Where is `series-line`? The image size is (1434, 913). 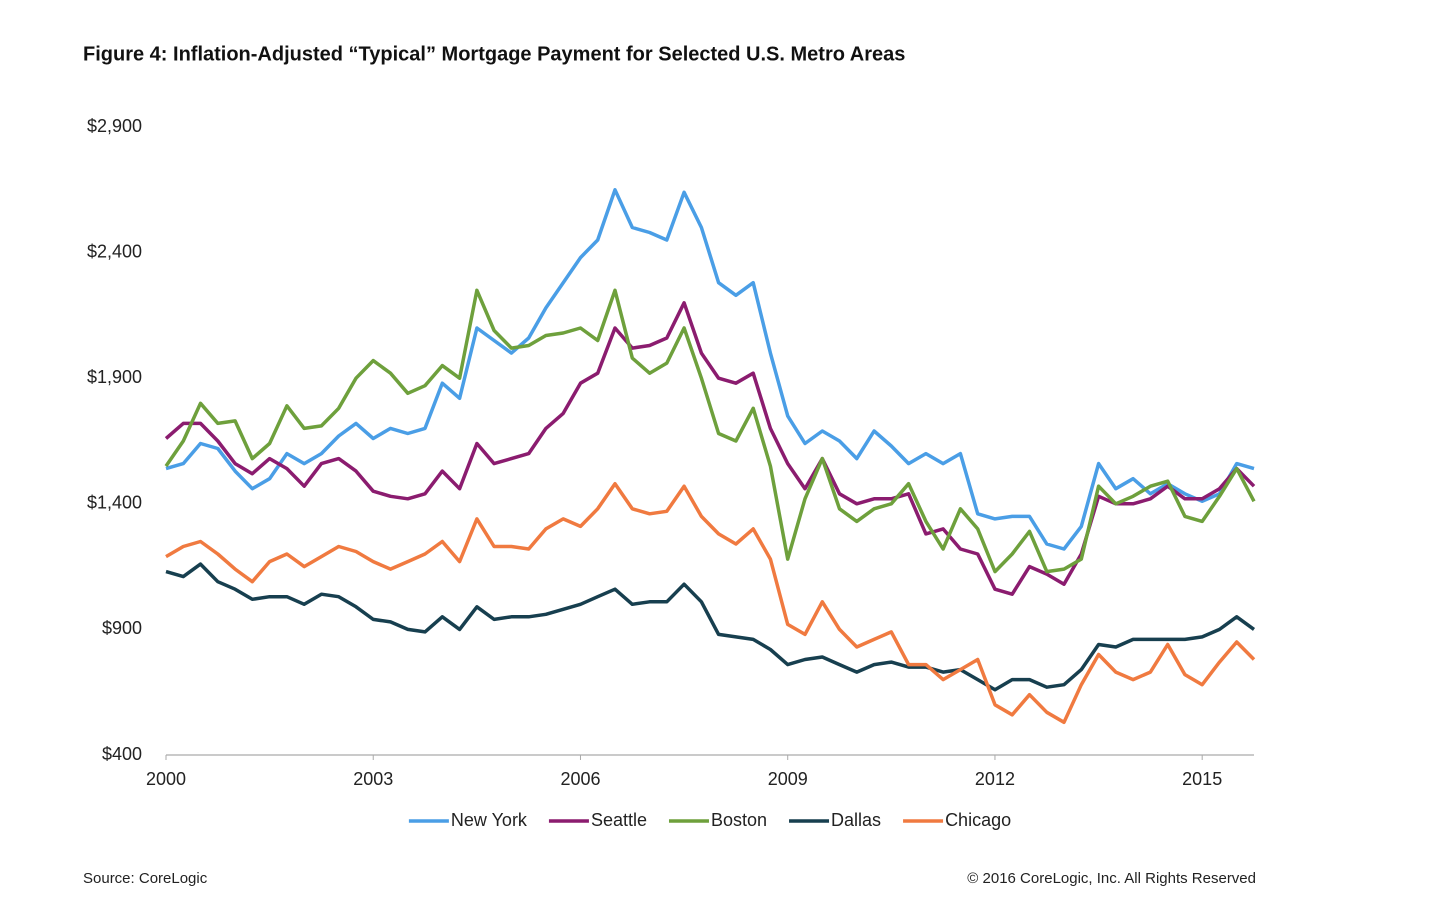
series-line is located at coordinates (710, 627).